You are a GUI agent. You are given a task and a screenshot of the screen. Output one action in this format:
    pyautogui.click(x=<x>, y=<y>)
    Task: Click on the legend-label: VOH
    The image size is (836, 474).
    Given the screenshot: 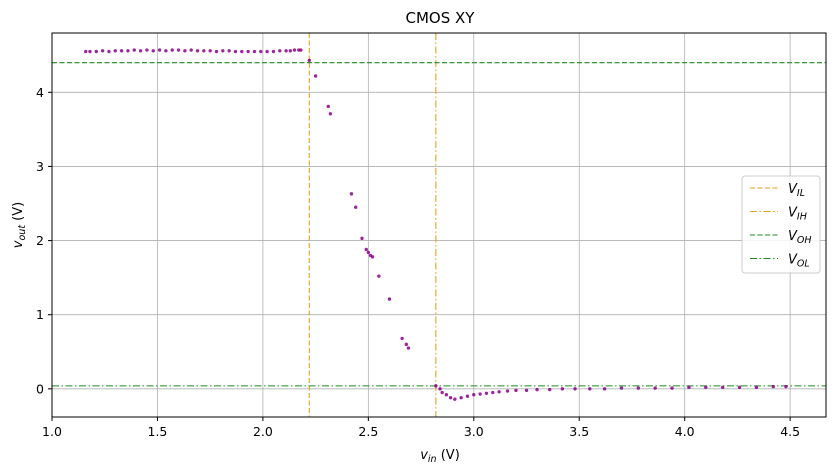 What is the action you would take?
    pyautogui.click(x=800, y=237)
    